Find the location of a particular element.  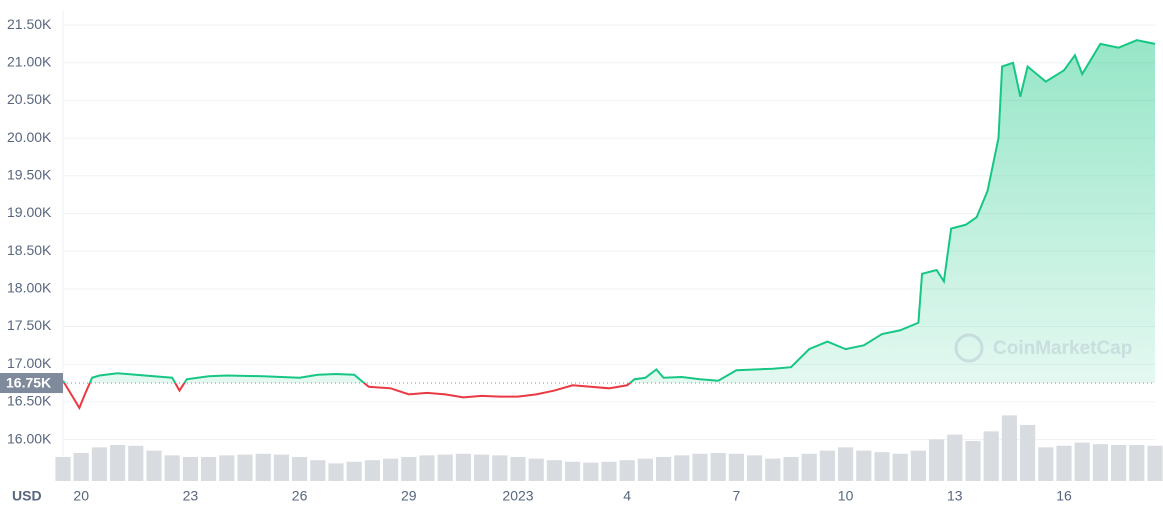

y-tick-label: 17.00K is located at coordinates (29, 363).